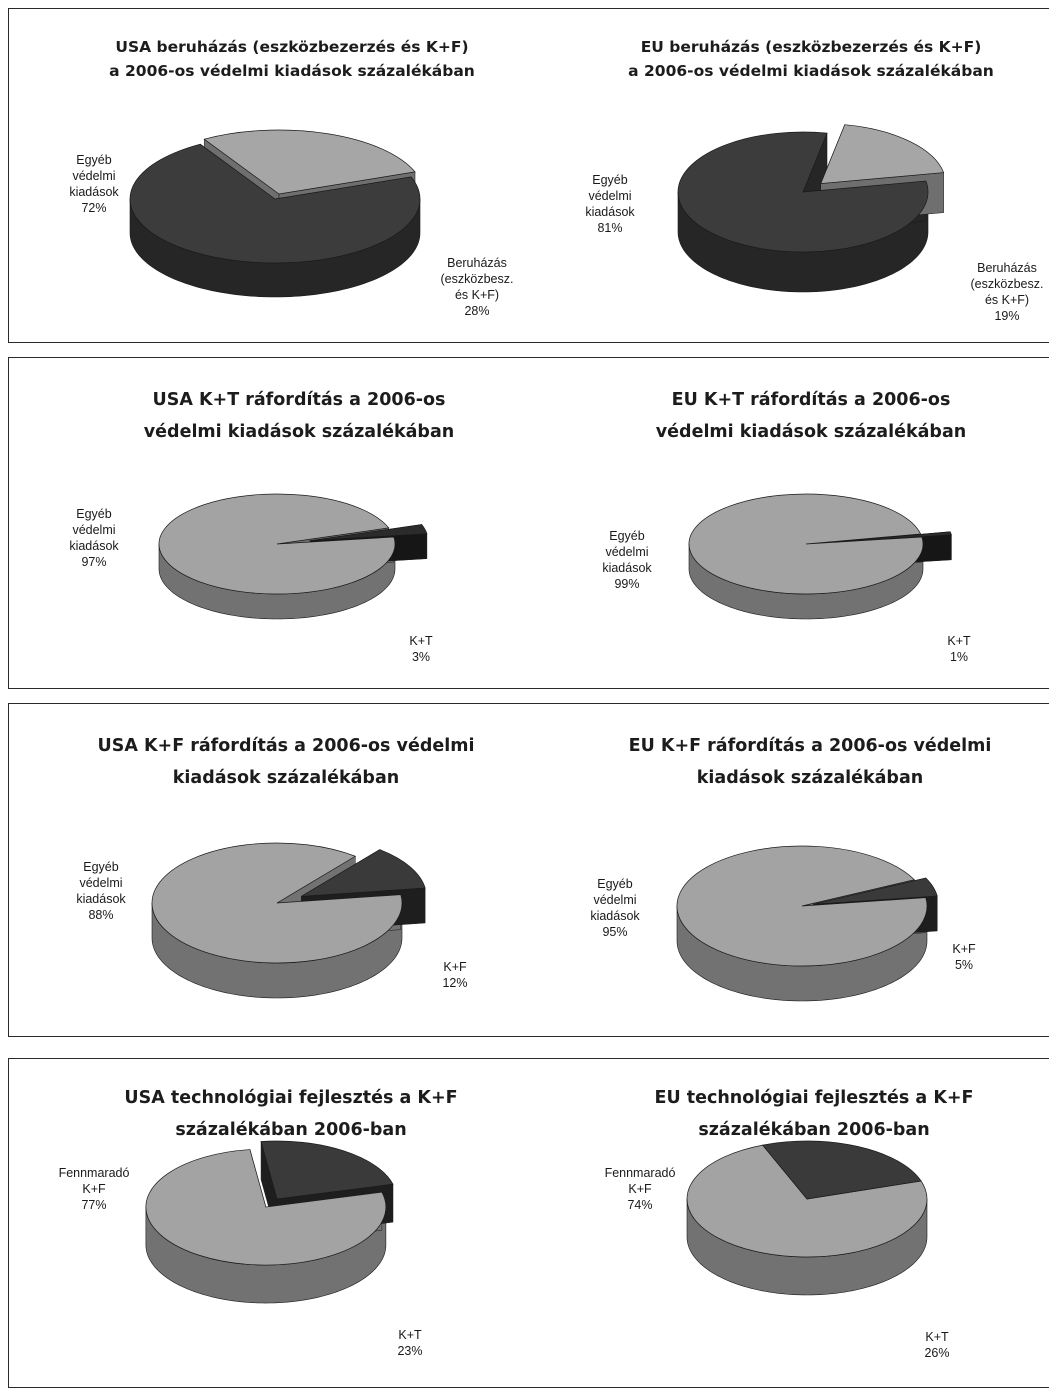 The width and height of the screenshot is (1049, 1388). Describe the element at coordinates (615, 908) in the screenshot. I see `slice-label: Egyéb védelmi kiadások 95%` at that location.